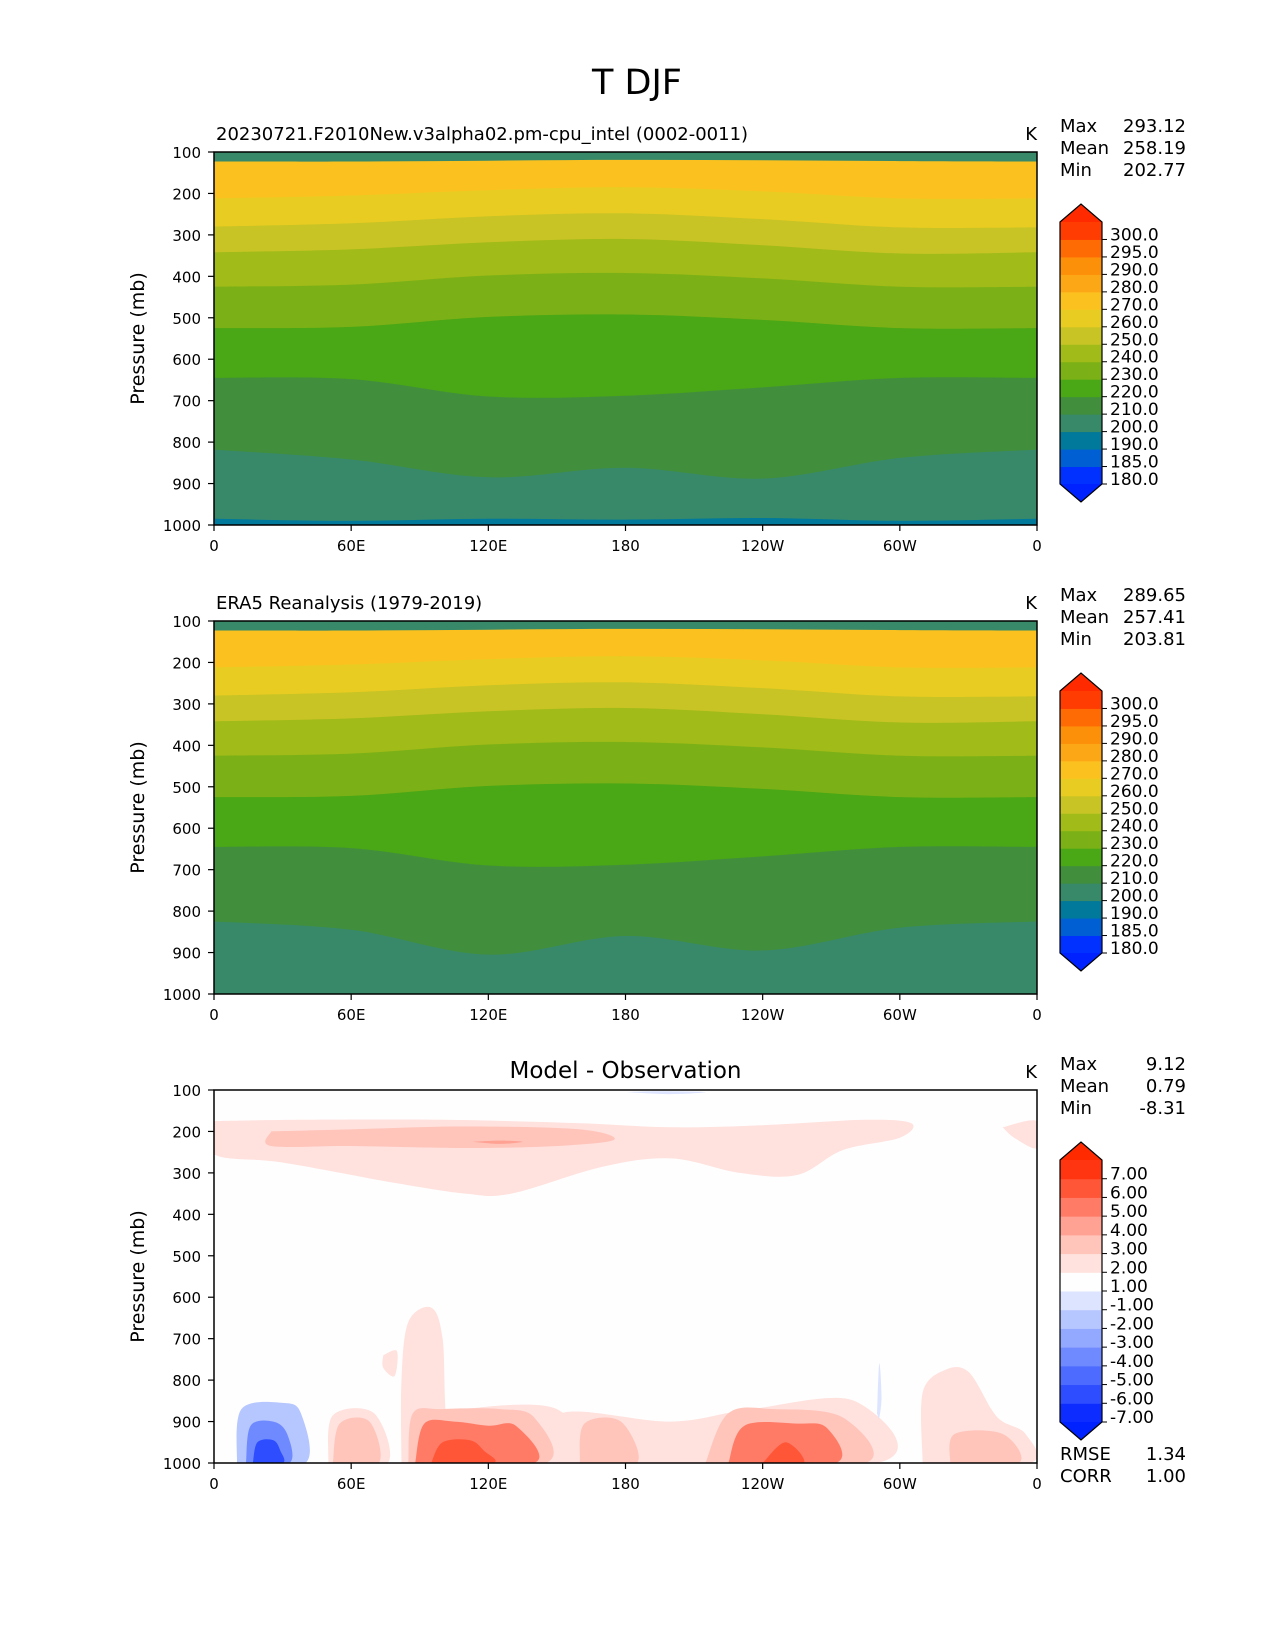 This screenshot has height=1650, width=1275. I want to click on colorbar-label: 220.0, so click(1134, 862).